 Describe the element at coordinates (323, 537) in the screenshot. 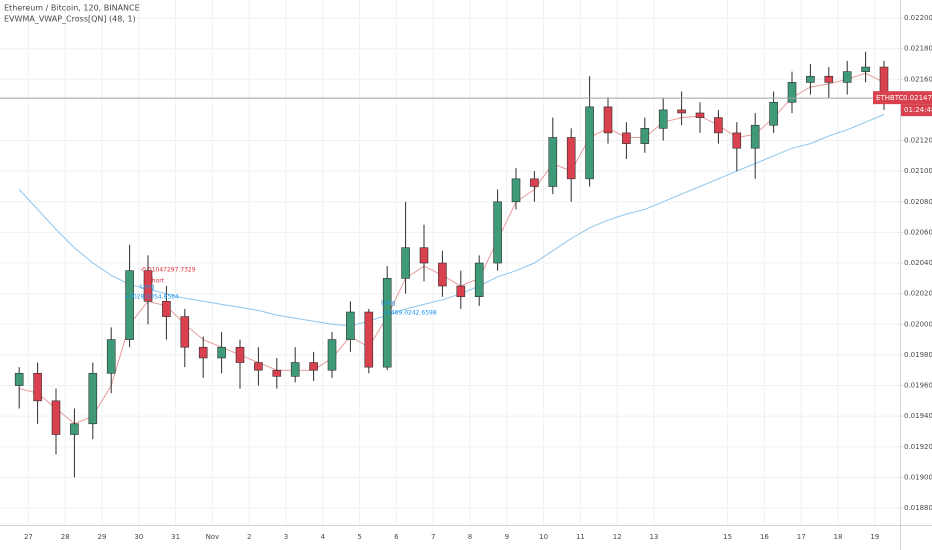

I see `x-tick-label: 4` at that location.